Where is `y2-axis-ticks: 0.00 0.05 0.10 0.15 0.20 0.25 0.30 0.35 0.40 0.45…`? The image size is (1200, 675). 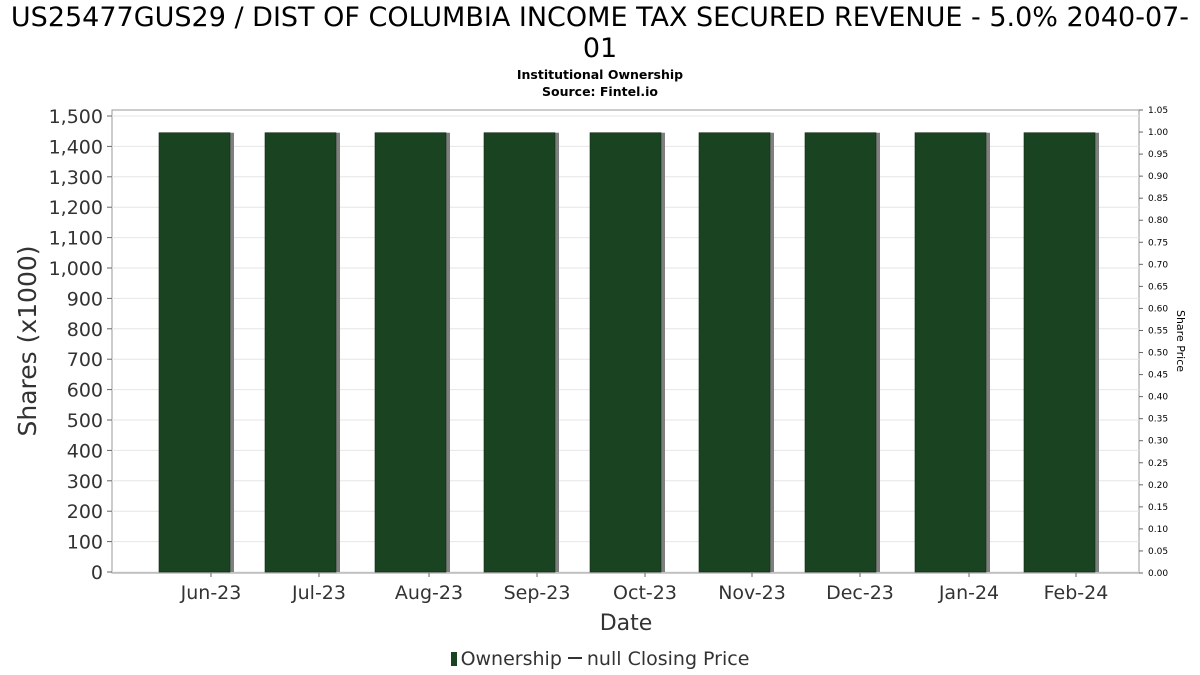
y2-axis-ticks: 0.00 0.05 0.10 0.15 0.20 0.25 0.30 0.35 0.40 0.45… is located at coordinates (1153, 342).